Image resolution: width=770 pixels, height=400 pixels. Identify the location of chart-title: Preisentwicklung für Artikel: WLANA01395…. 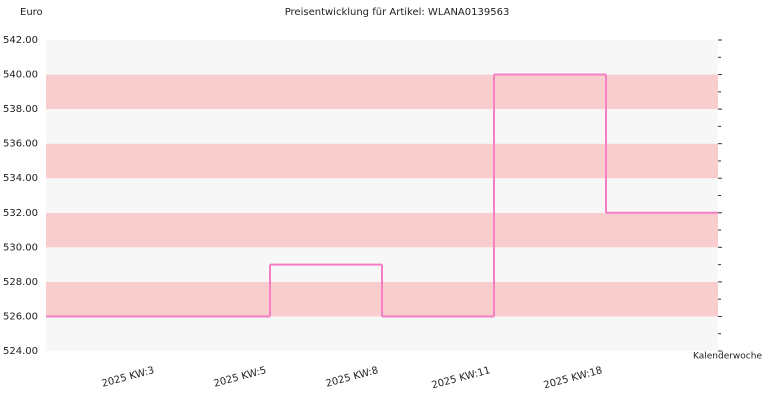
(397, 12).